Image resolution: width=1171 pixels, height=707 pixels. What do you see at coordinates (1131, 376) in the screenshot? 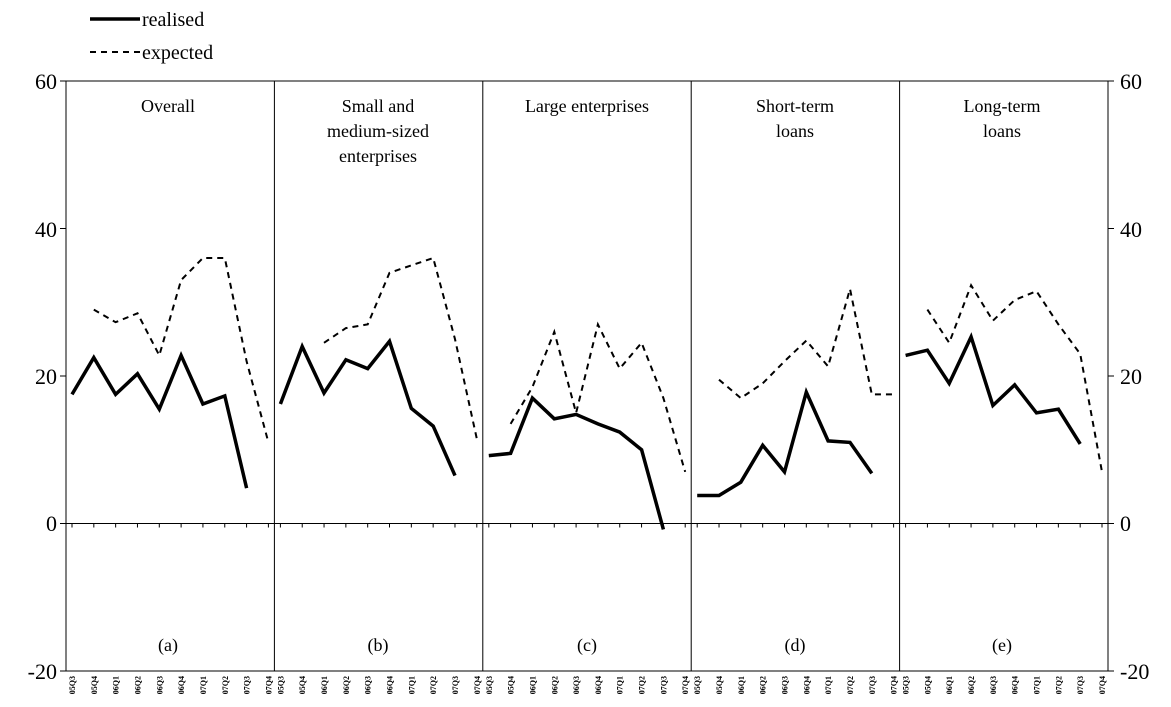
I see `right-ytick-label: 20` at bounding box center [1131, 376].